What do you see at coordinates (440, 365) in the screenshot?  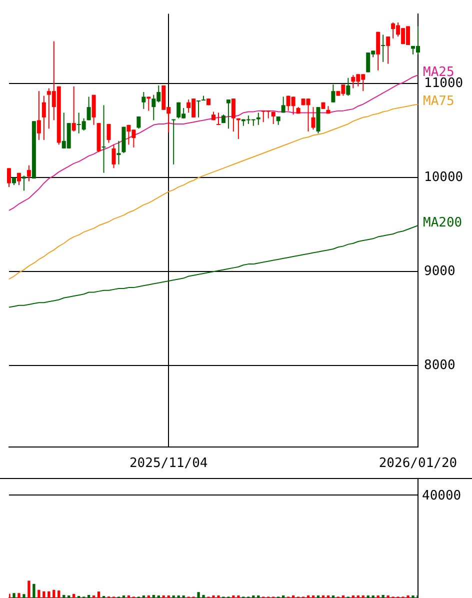 I see `y-tick-label: 8000` at bounding box center [440, 365].